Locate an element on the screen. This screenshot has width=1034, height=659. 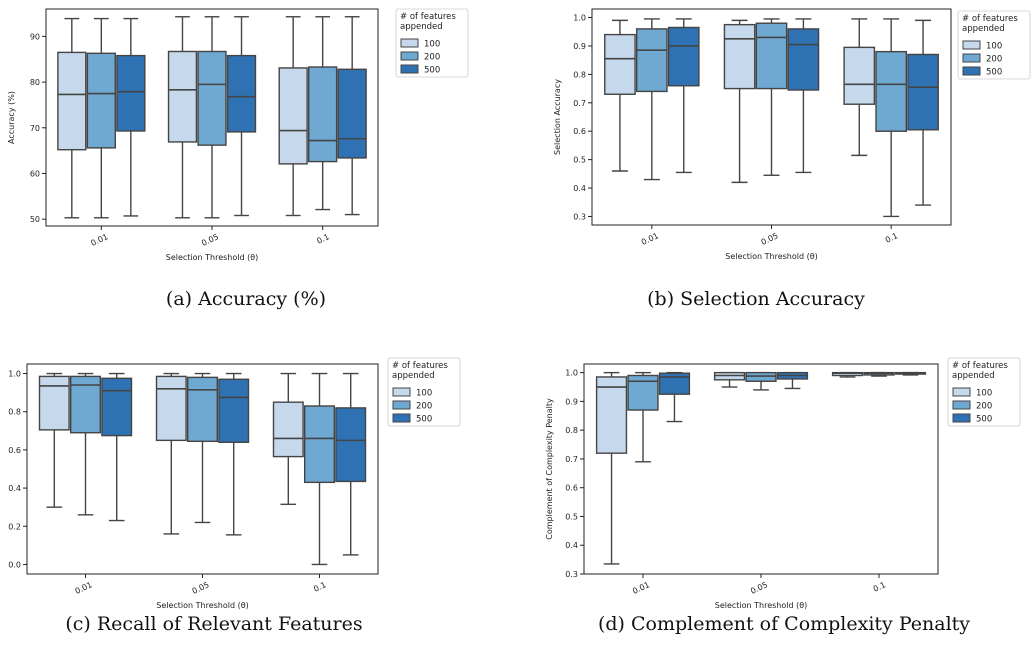
box-a-0.05-100 is located at coordinates (182, 117).